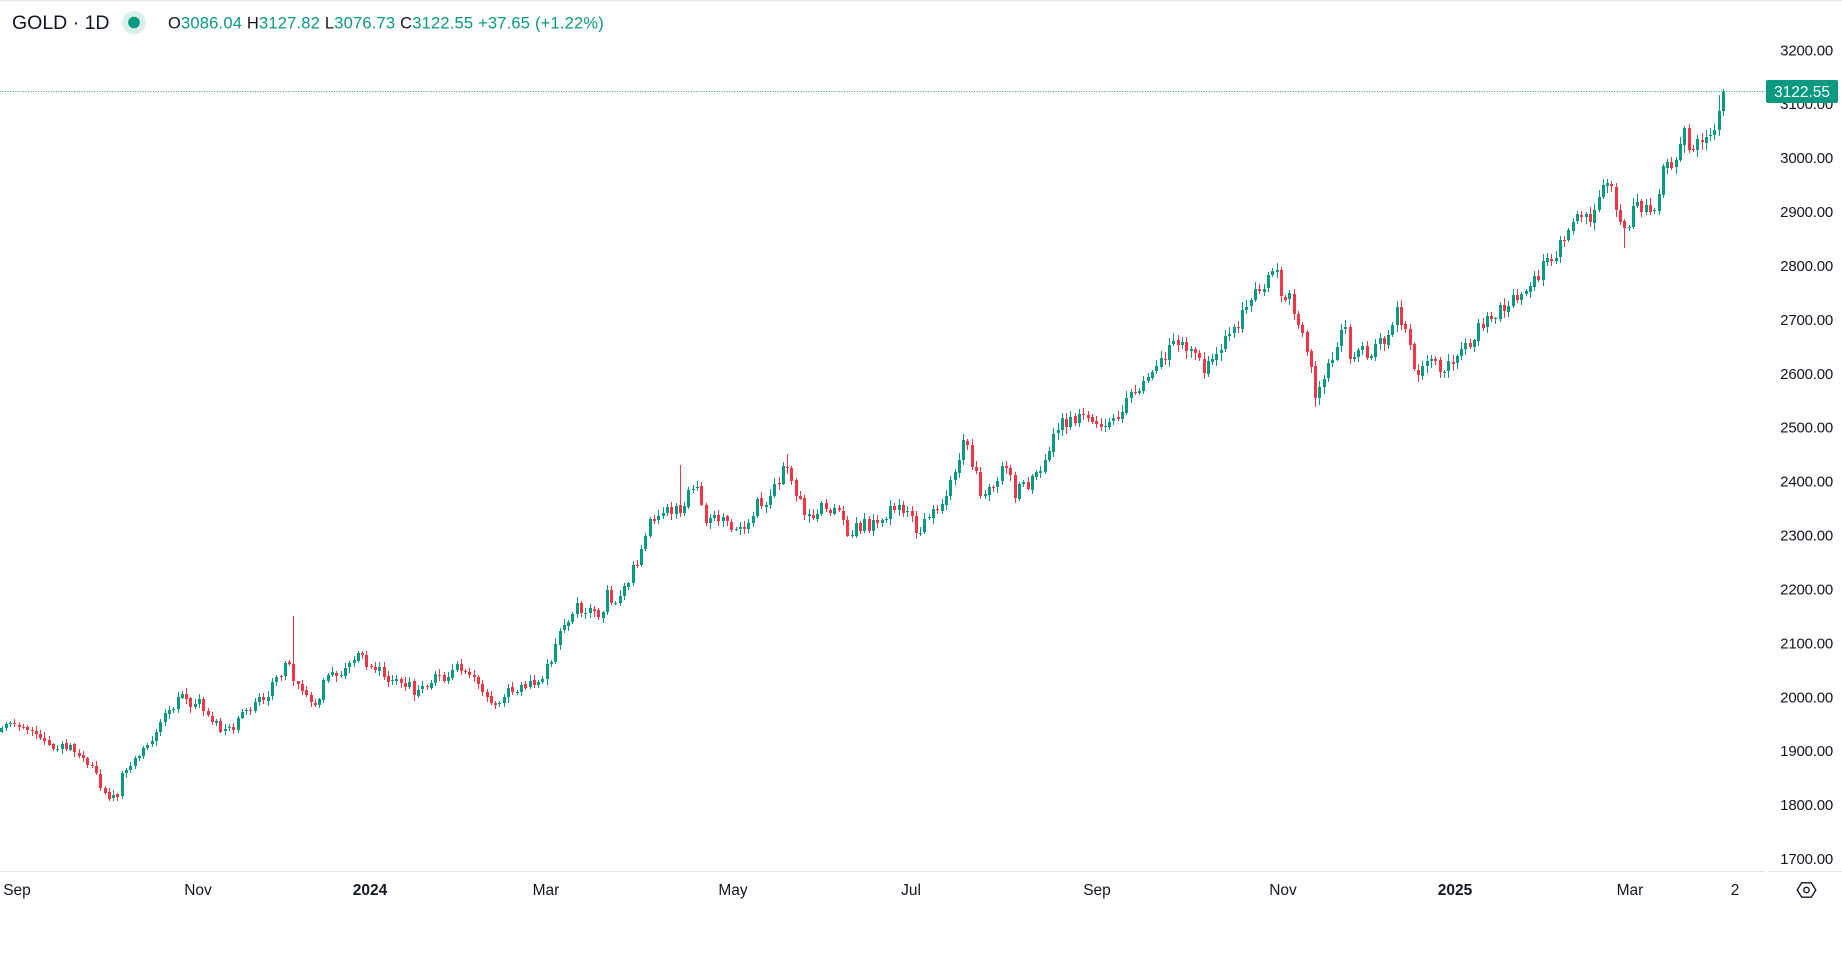 This screenshot has width=1842, height=962. I want to click on svg-text: 1900.00, so click(1806, 751).